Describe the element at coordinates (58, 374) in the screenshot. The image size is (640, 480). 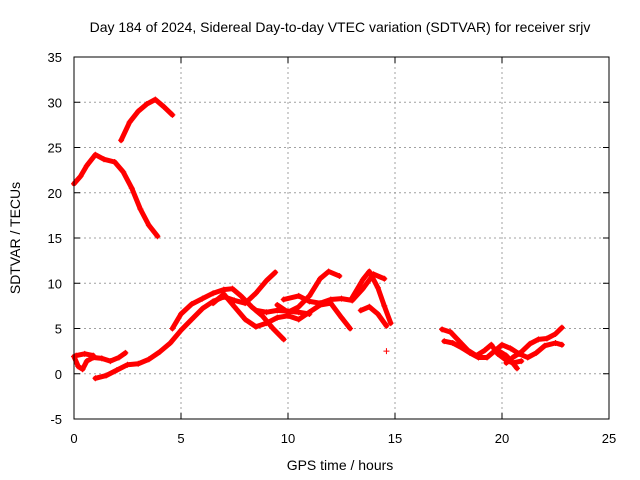
I see `y-tick-label: 0` at that location.